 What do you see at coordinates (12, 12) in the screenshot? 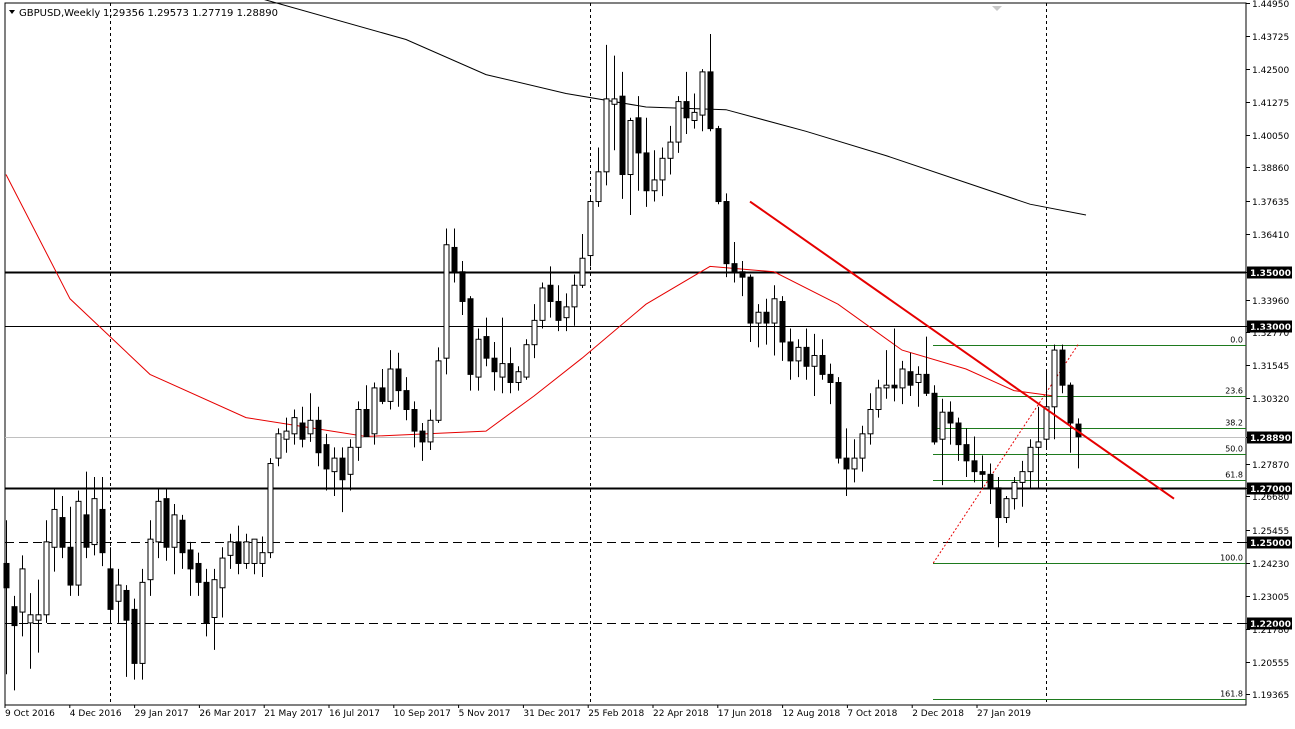
I see `dropdown-triangle-icon` at bounding box center [12, 12].